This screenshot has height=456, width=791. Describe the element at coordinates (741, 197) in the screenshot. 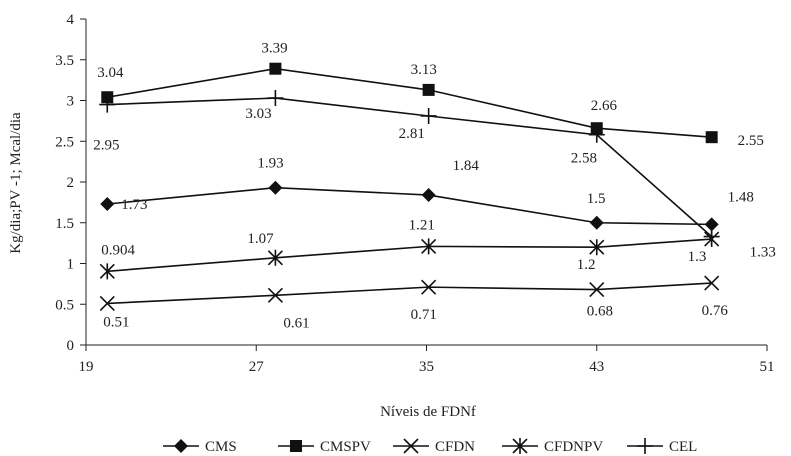

I see `data-label: 1.48` at that location.